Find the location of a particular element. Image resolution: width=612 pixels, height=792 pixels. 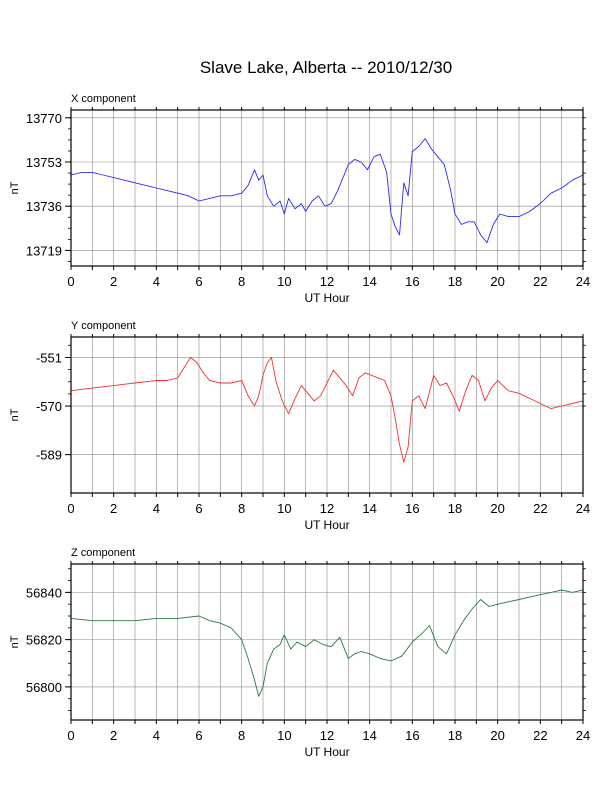

z-component-x-tick-label: 10 is located at coordinates (284, 735).